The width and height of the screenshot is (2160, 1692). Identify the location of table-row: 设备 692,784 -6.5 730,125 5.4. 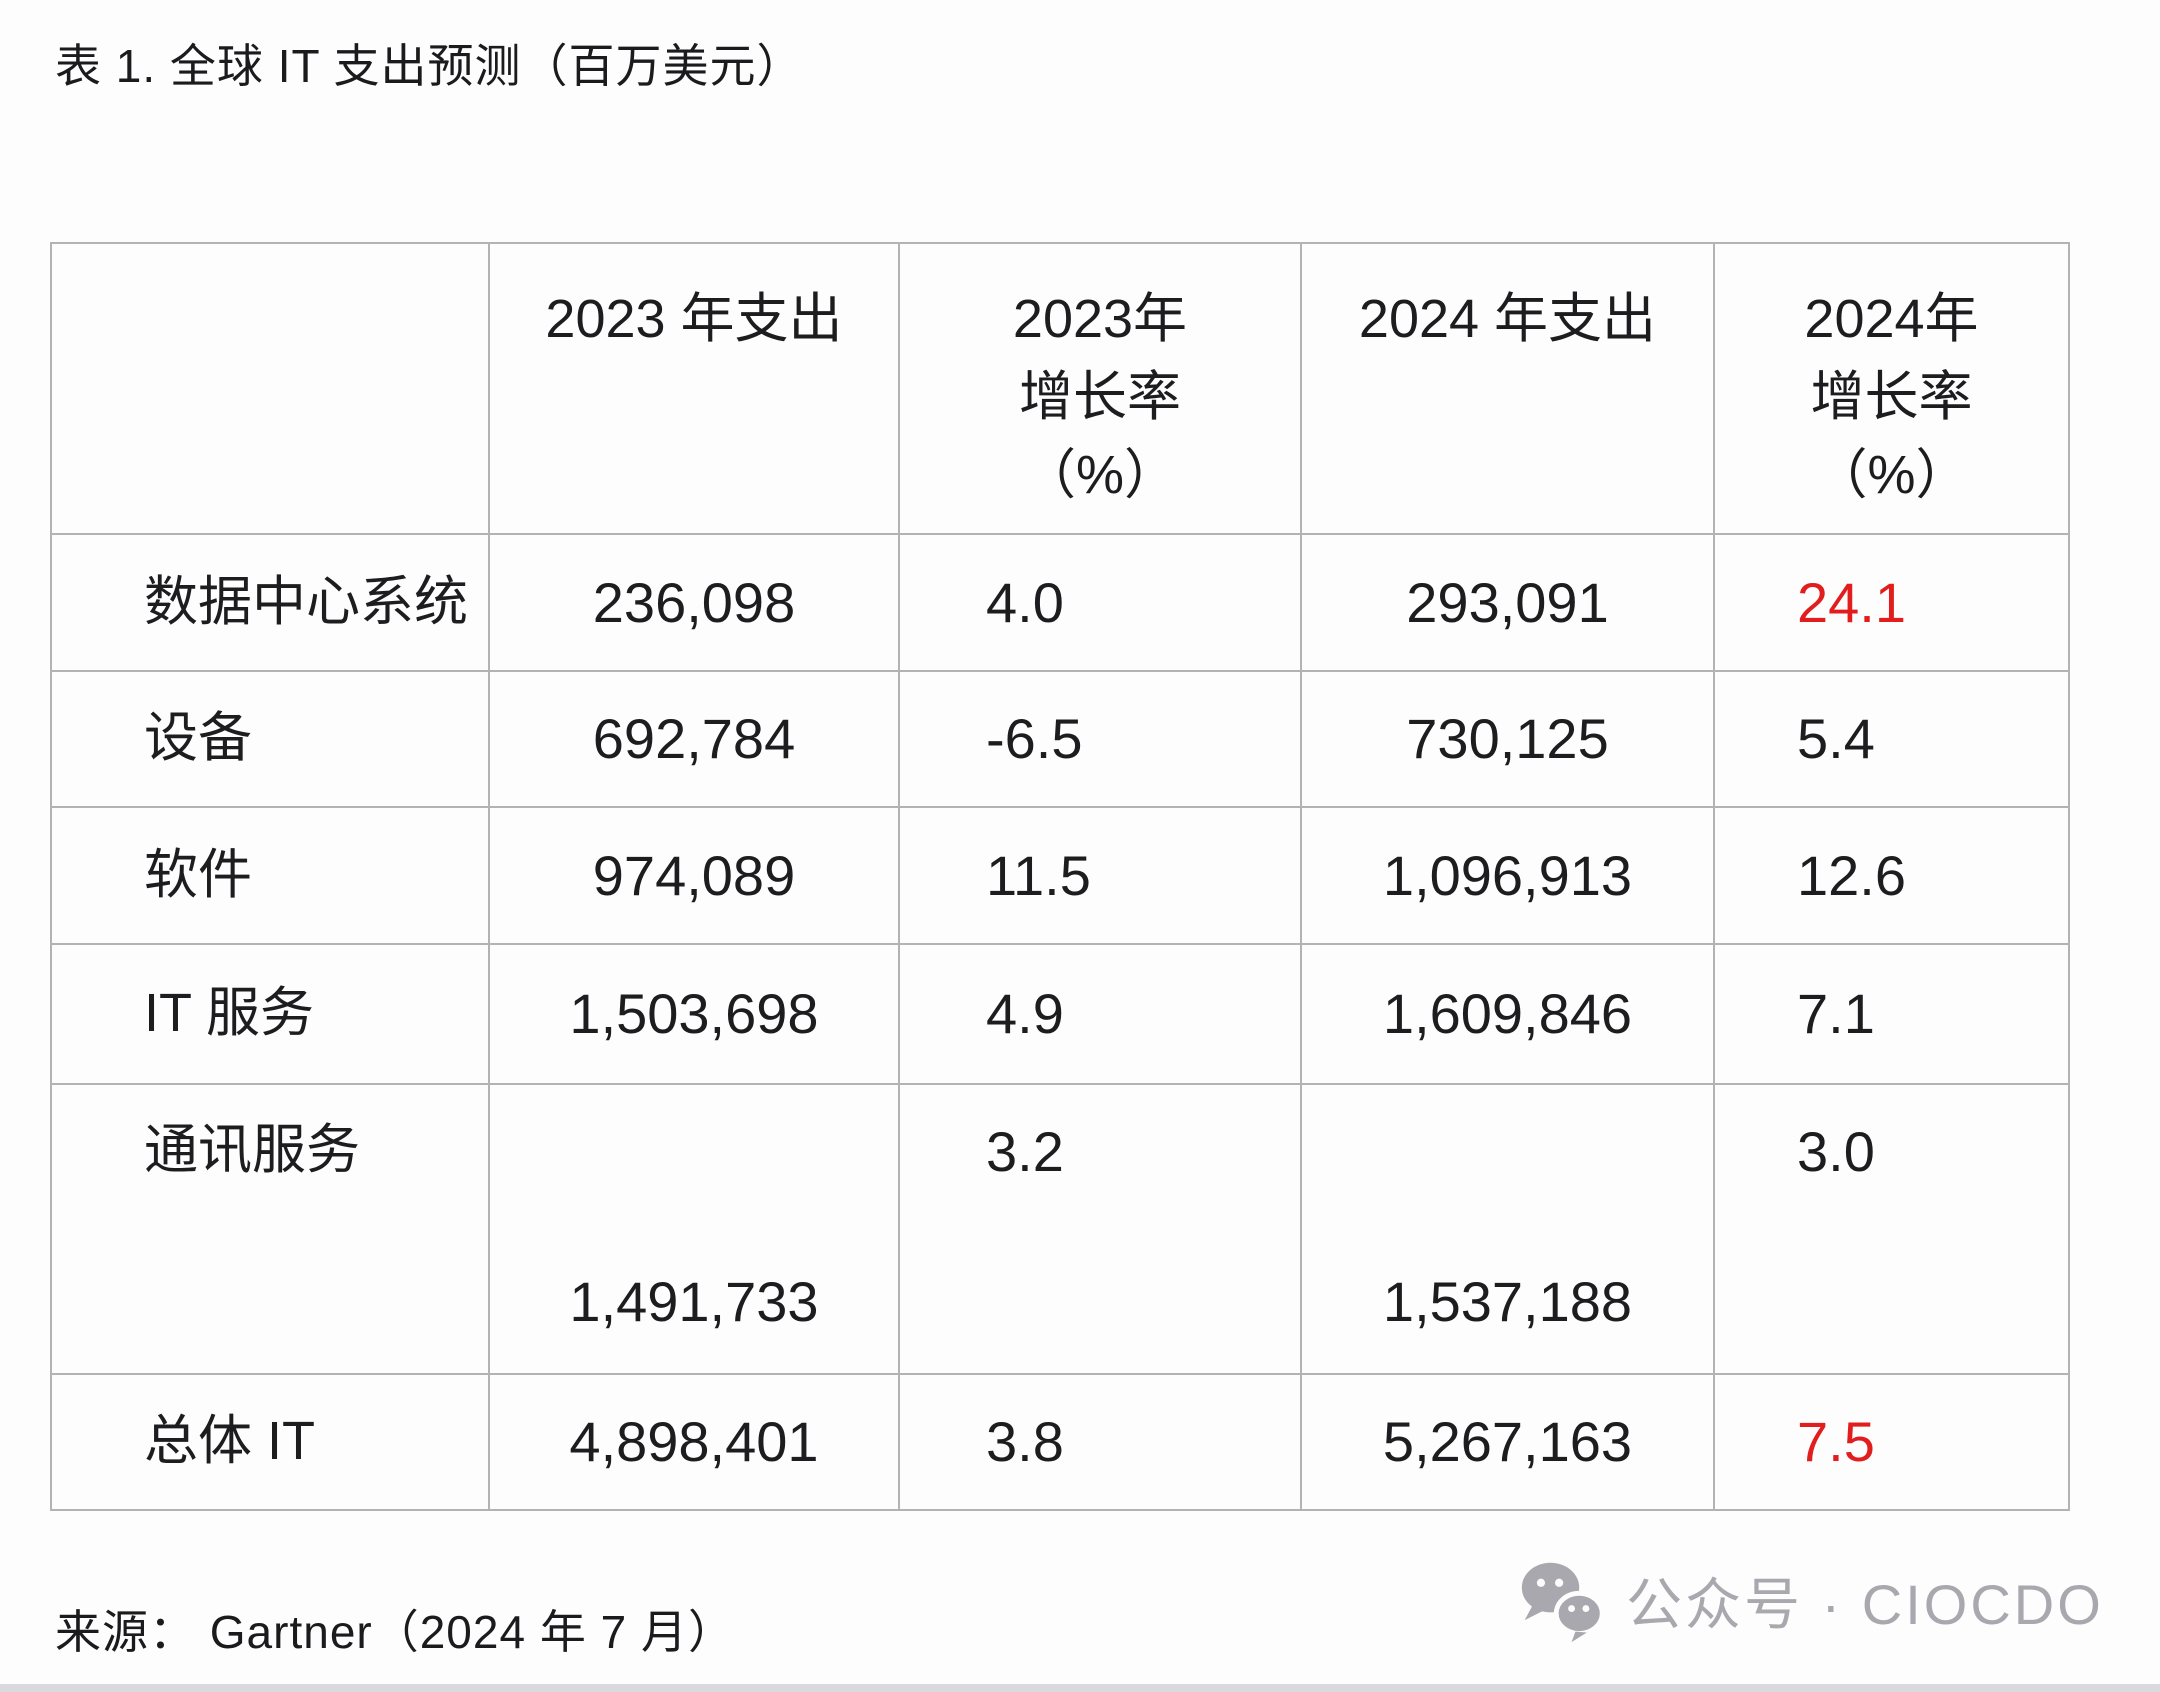
(1060, 739).